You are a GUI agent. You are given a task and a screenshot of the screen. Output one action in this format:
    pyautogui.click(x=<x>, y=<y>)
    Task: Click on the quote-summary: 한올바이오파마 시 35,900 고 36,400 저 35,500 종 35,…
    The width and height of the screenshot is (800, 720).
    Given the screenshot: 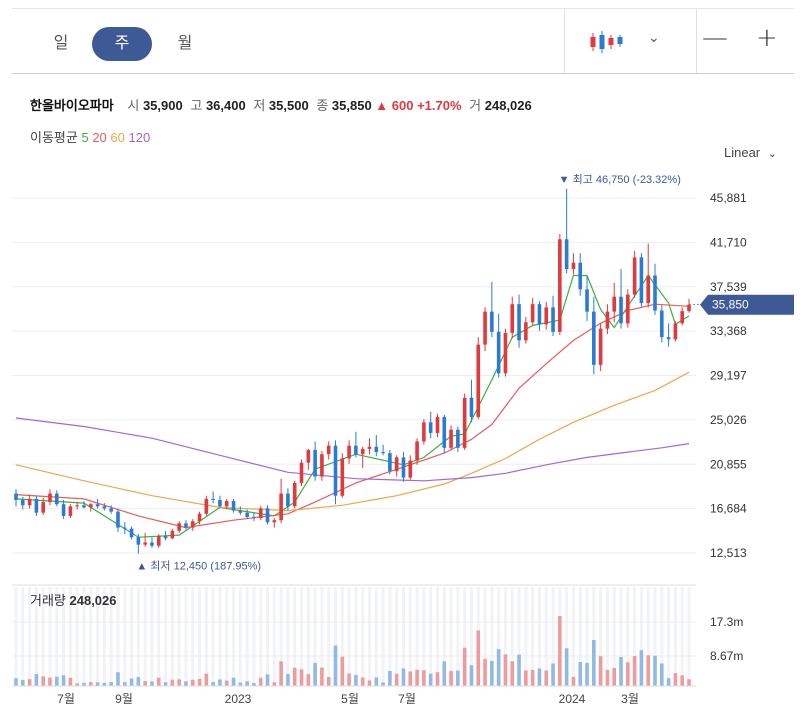 What is the action you would take?
    pyautogui.click(x=281, y=104)
    